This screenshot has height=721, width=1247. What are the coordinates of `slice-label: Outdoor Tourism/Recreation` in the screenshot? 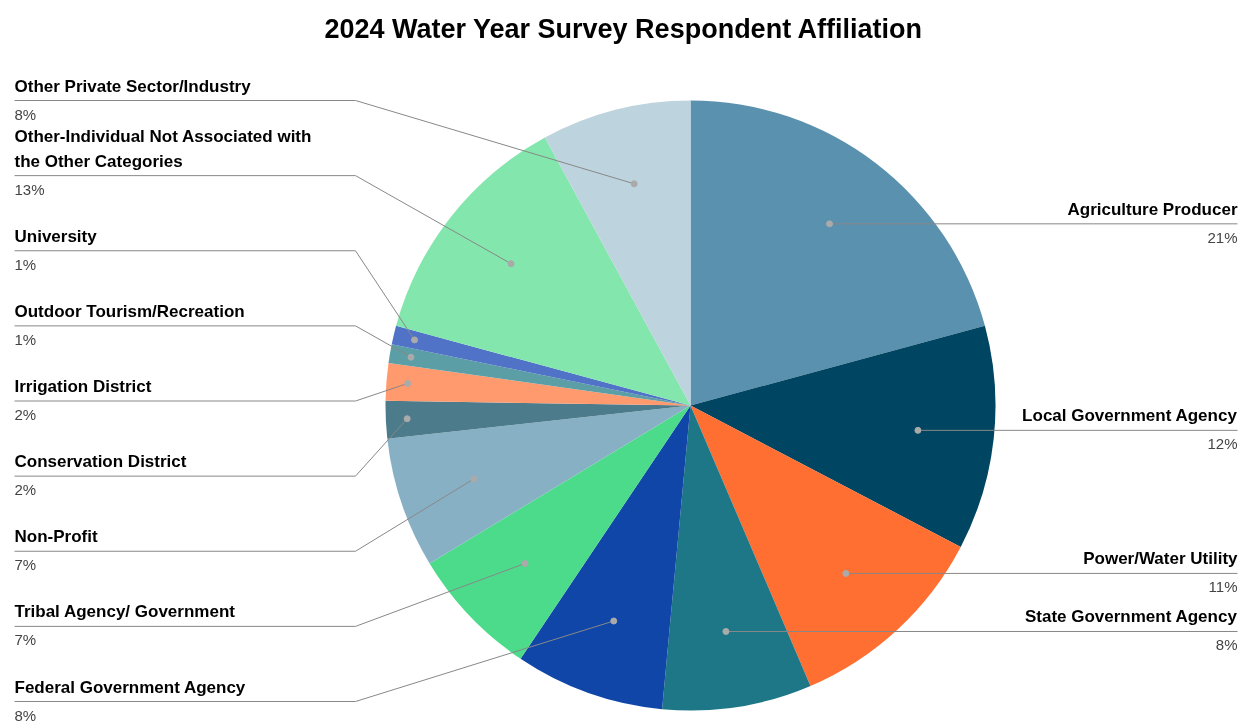 It's located at (129, 311).